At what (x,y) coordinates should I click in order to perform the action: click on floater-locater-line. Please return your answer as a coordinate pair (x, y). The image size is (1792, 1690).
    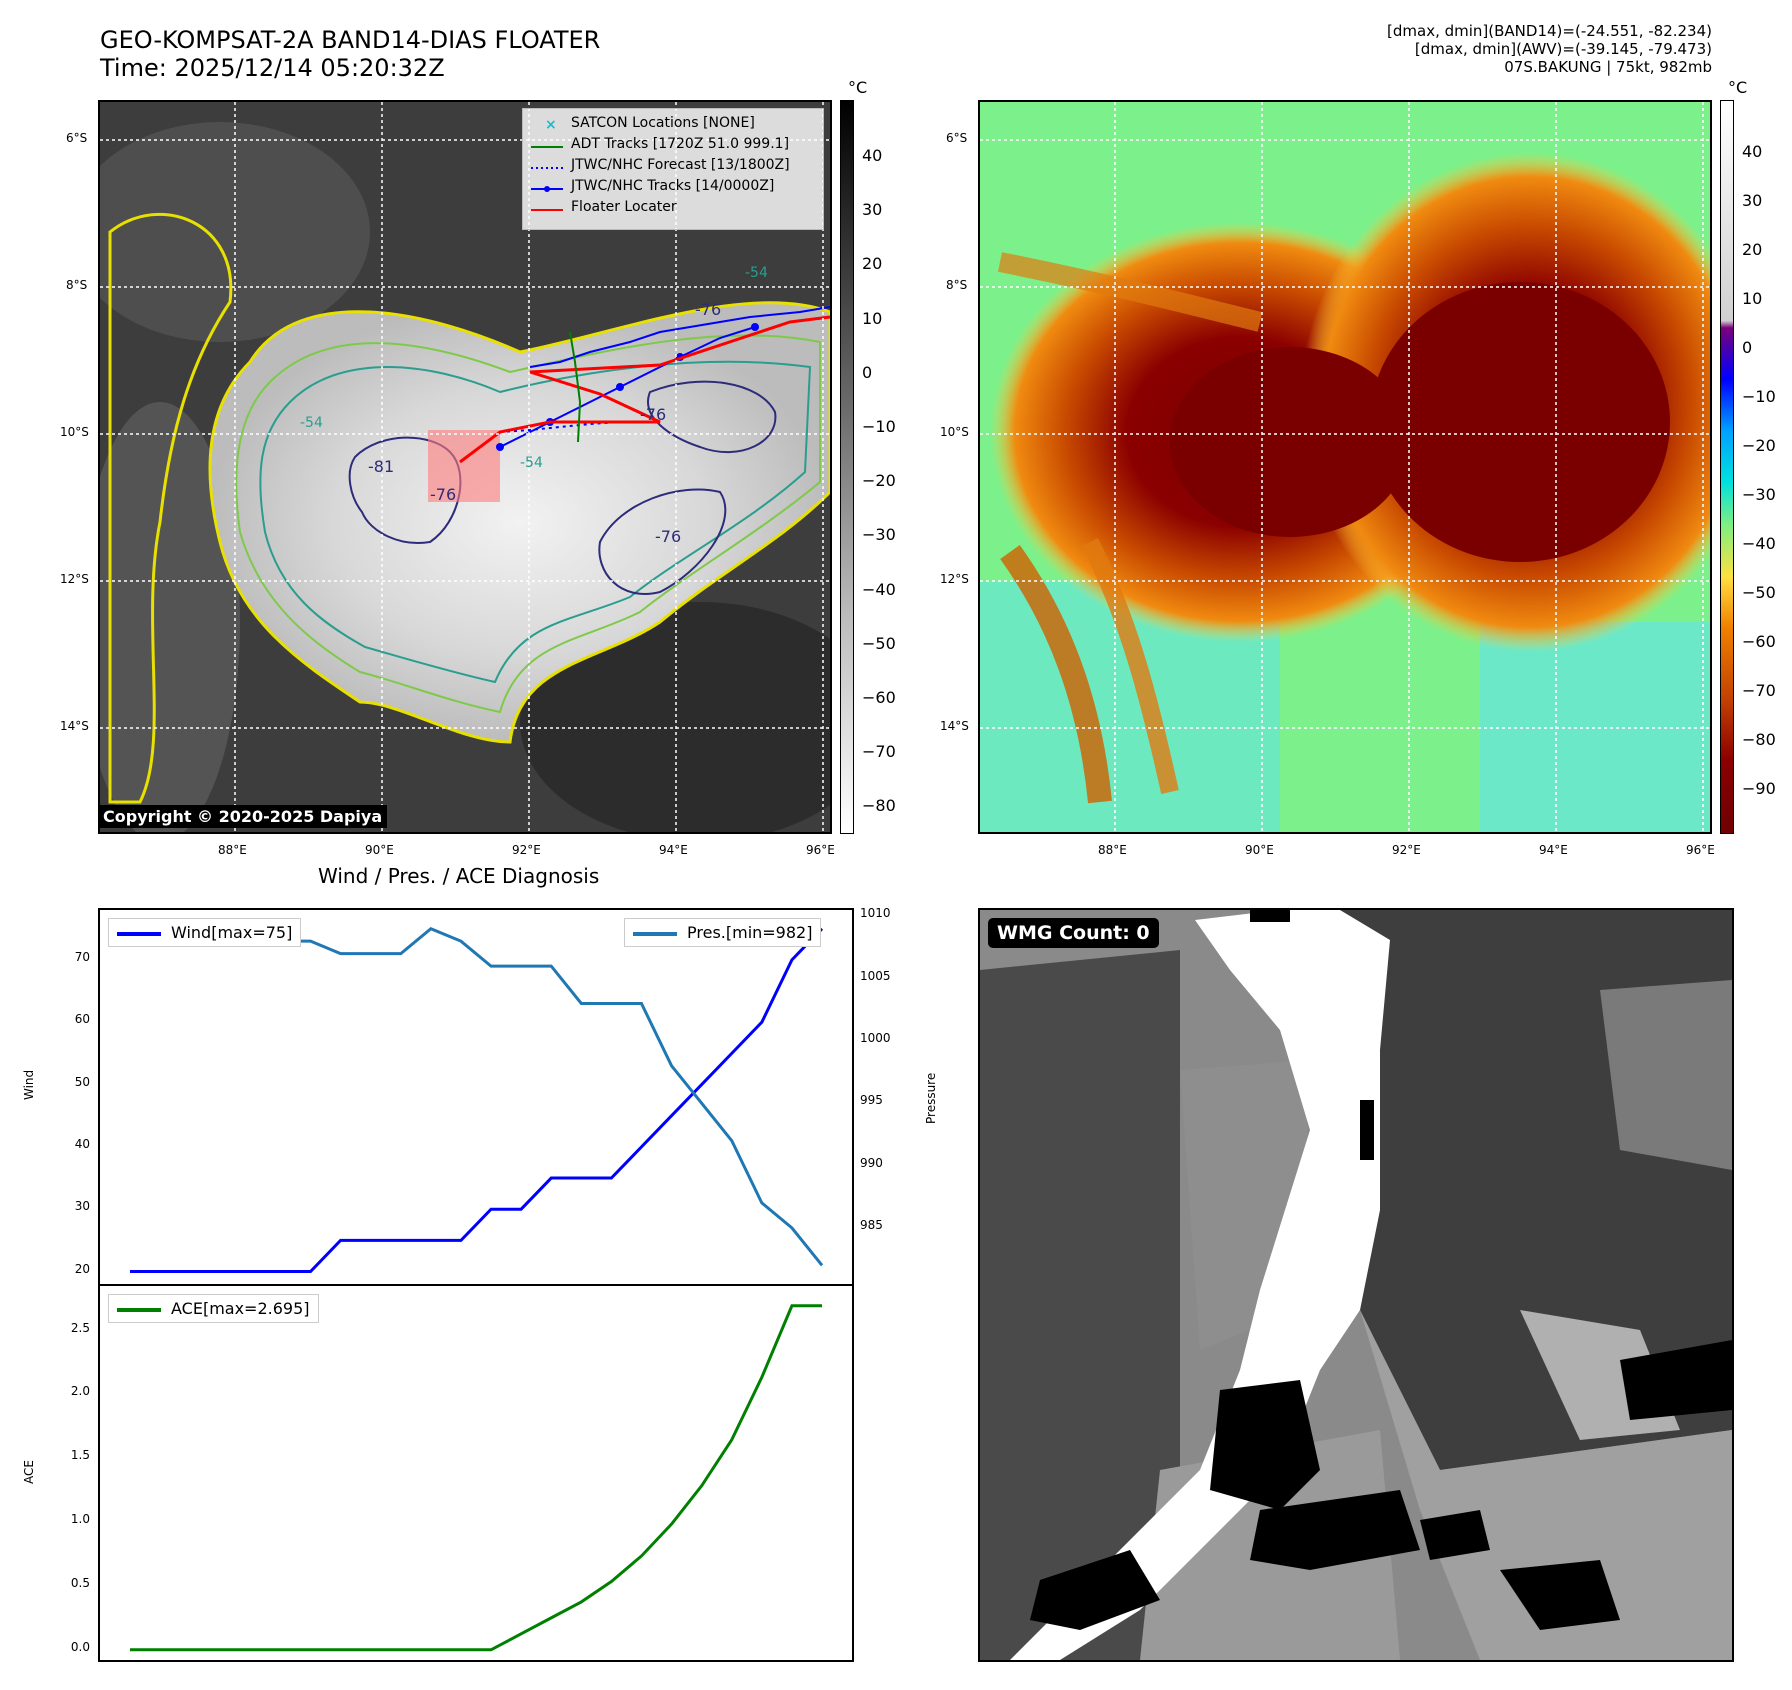
    Looking at the image, I should click on (644, 389).